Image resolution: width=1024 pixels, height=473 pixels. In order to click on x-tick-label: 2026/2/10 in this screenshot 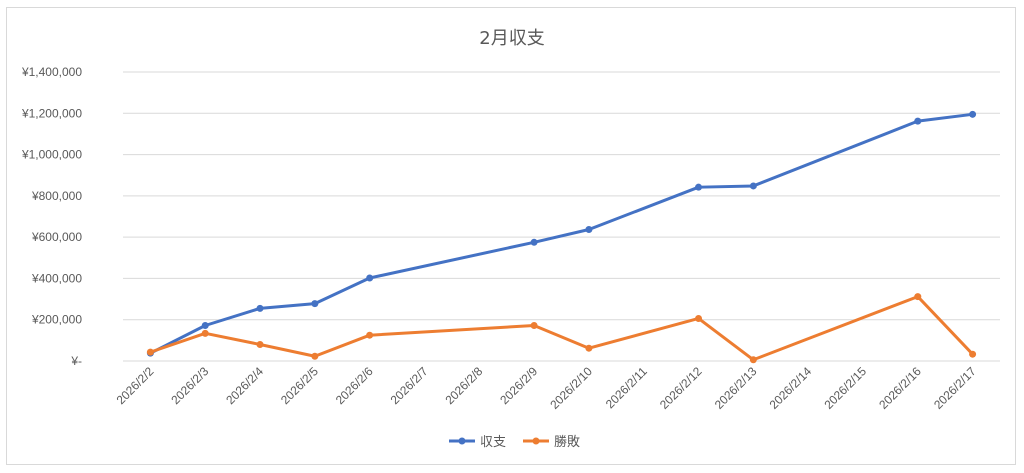, I will do `click(571, 388)`.